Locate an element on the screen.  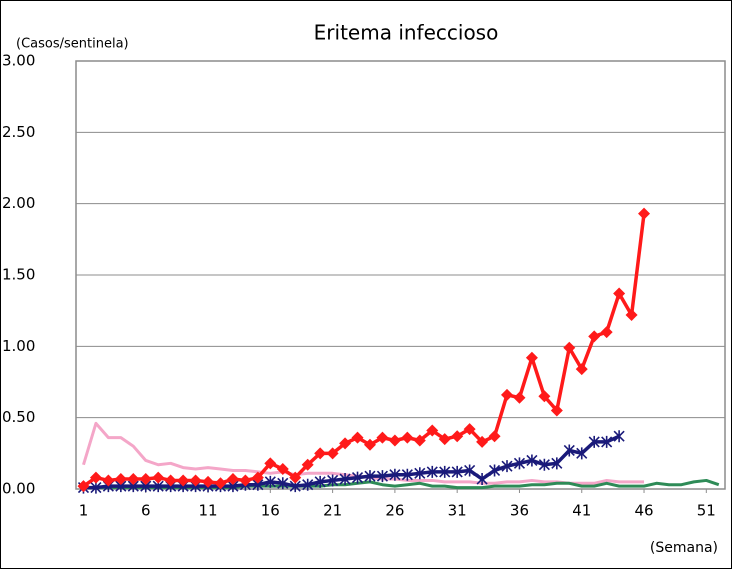
chart-title: Eritema infeccioso is located at coordinates (406, 33).